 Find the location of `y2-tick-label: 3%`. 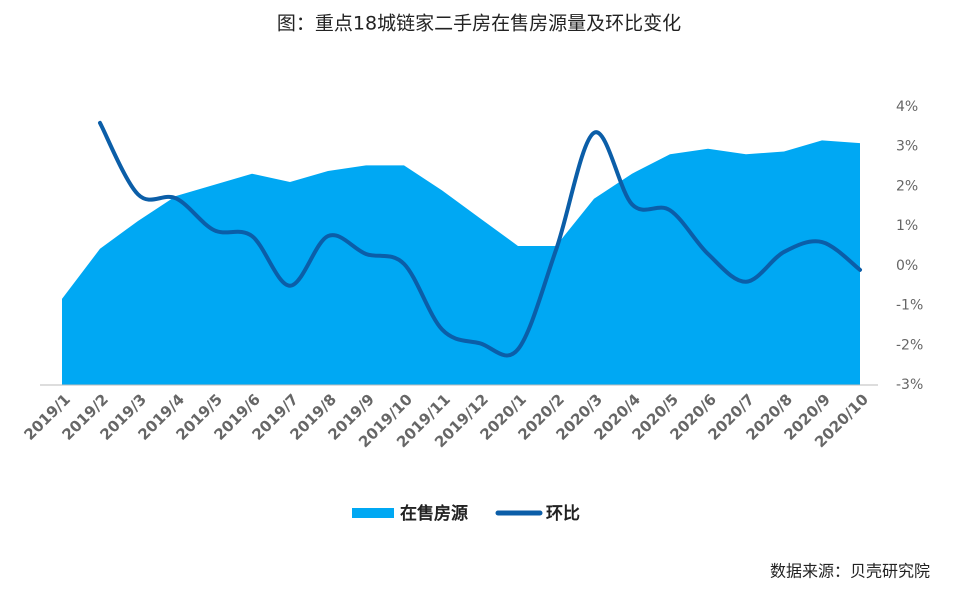

y2-tick-label: 3% is located at coordinates (907, 147).